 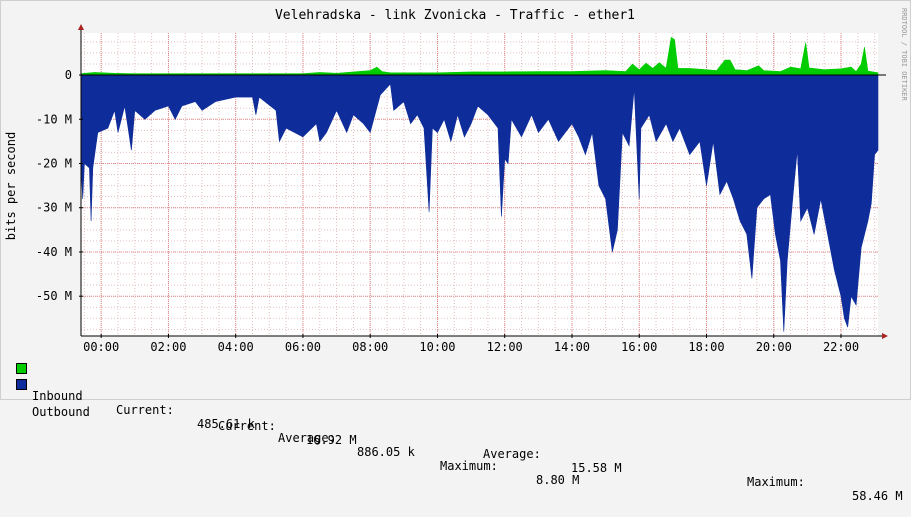 I want to click on y-tick-label: -30 M, so click(x=54, y=208).